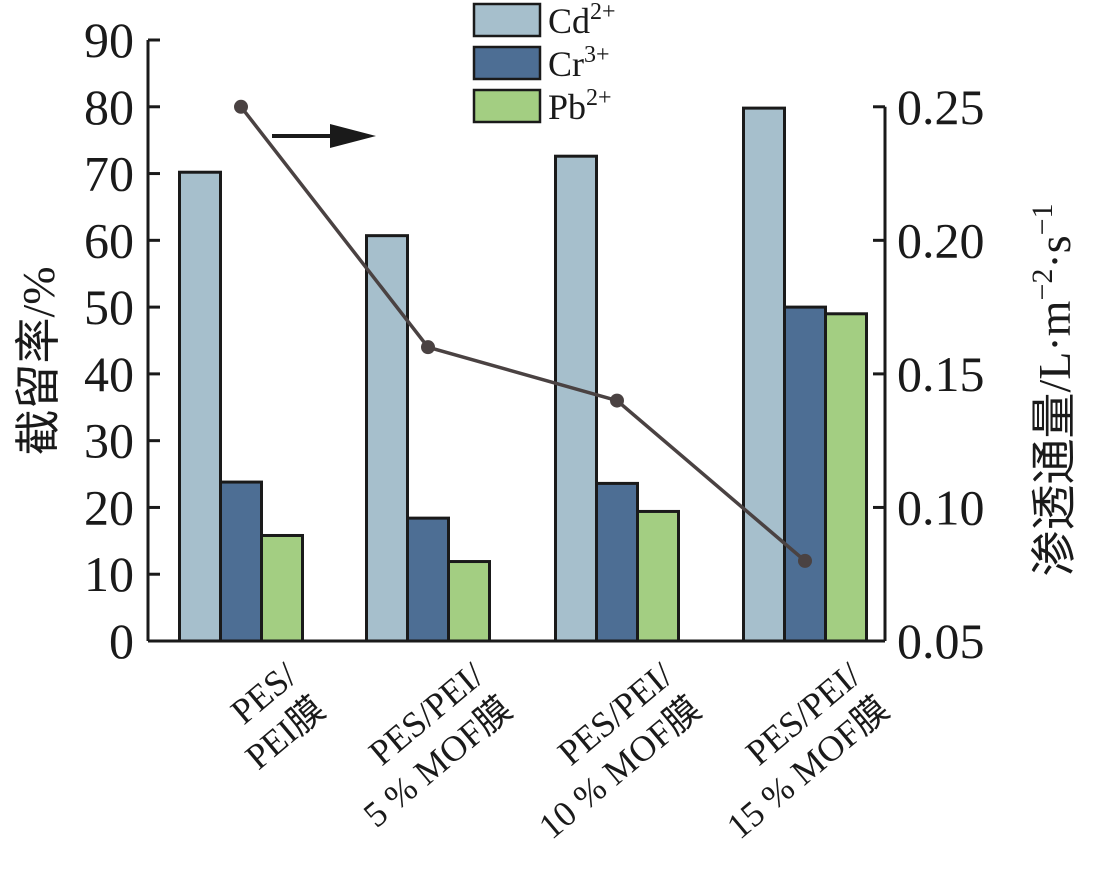 Image resolution: width=1096 pixels, height=873 pixels. What do you see at coordinates (941, 240) in the screenshot?
I see `right-tick-label: 0.20` at bounding box center [941, 240].